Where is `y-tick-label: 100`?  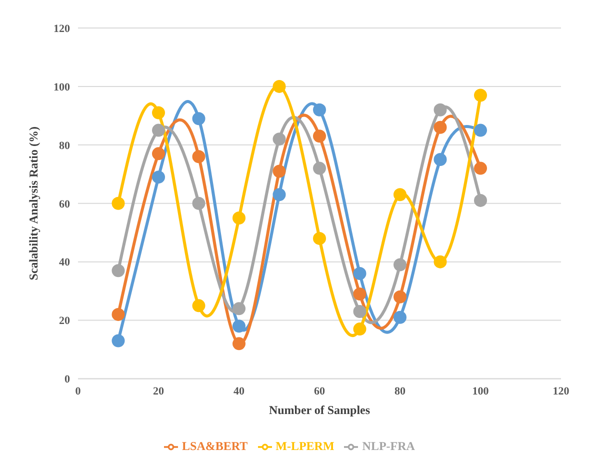
y-tick-label: 100 is located at coordinates (62, 87).